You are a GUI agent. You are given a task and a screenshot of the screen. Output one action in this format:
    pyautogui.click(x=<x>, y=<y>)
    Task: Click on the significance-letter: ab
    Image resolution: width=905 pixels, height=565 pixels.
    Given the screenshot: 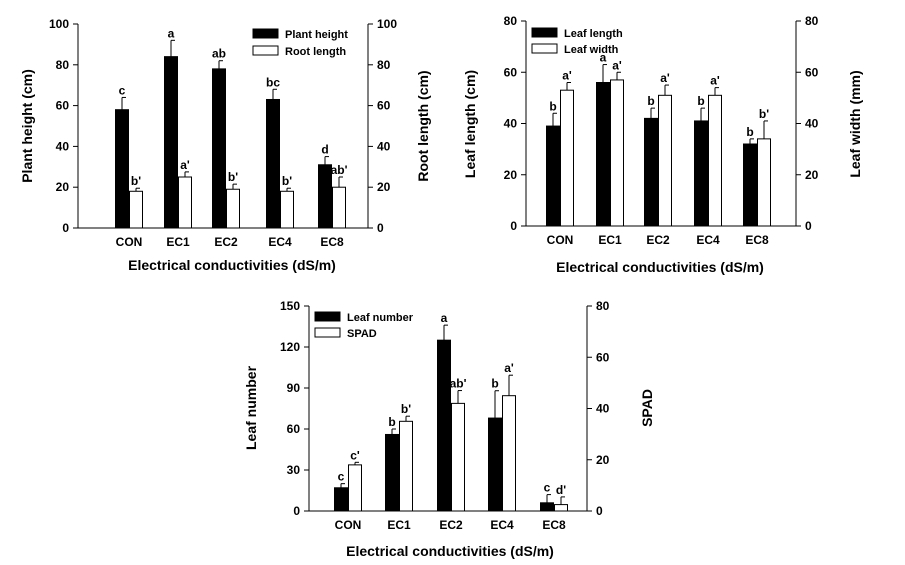 What is the action you would take?
    pyautogui.click(x=219, y=54)
    